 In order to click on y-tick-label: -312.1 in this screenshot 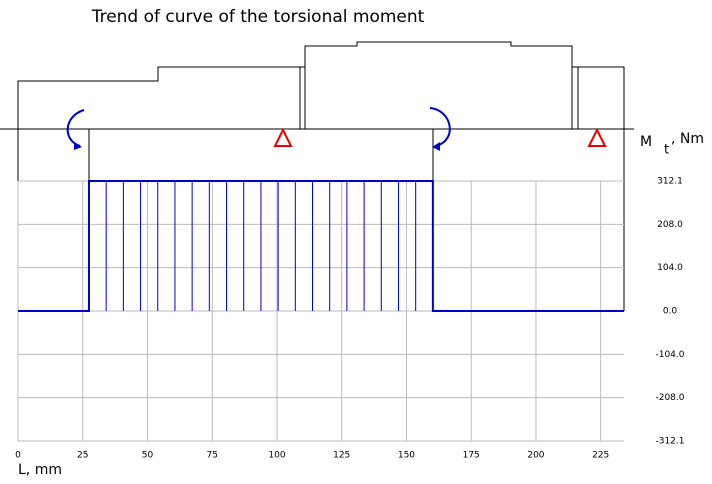, I will do `click(669, 442)`.